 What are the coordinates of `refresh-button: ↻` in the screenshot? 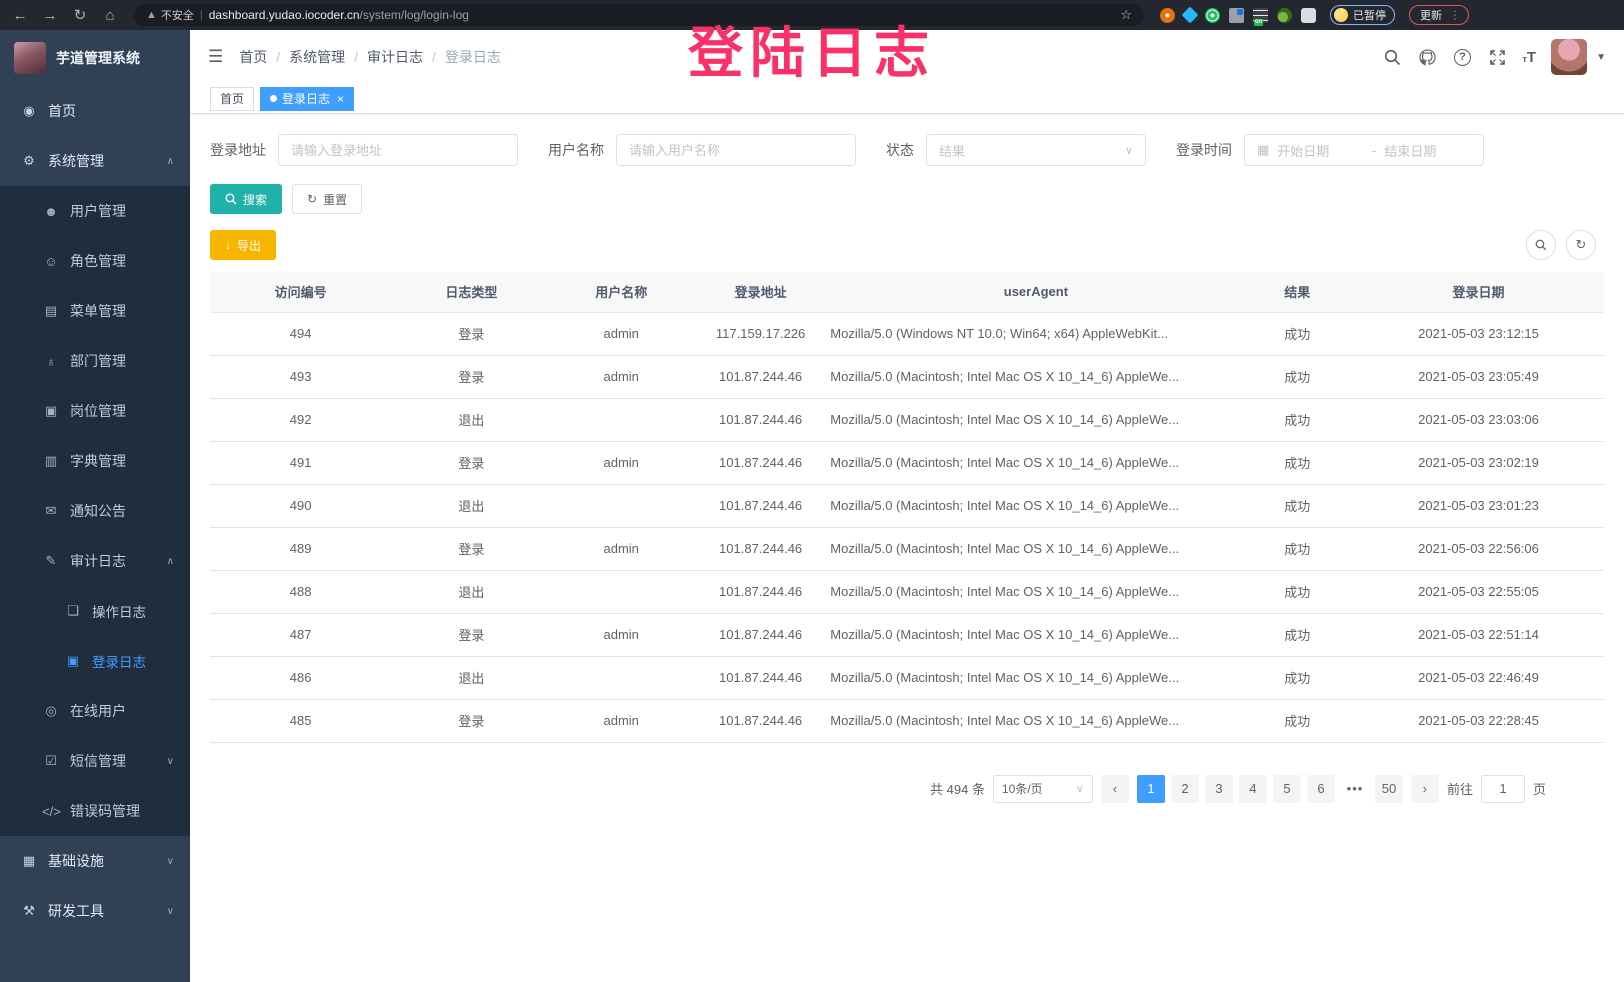 It's located at (1581, 245).